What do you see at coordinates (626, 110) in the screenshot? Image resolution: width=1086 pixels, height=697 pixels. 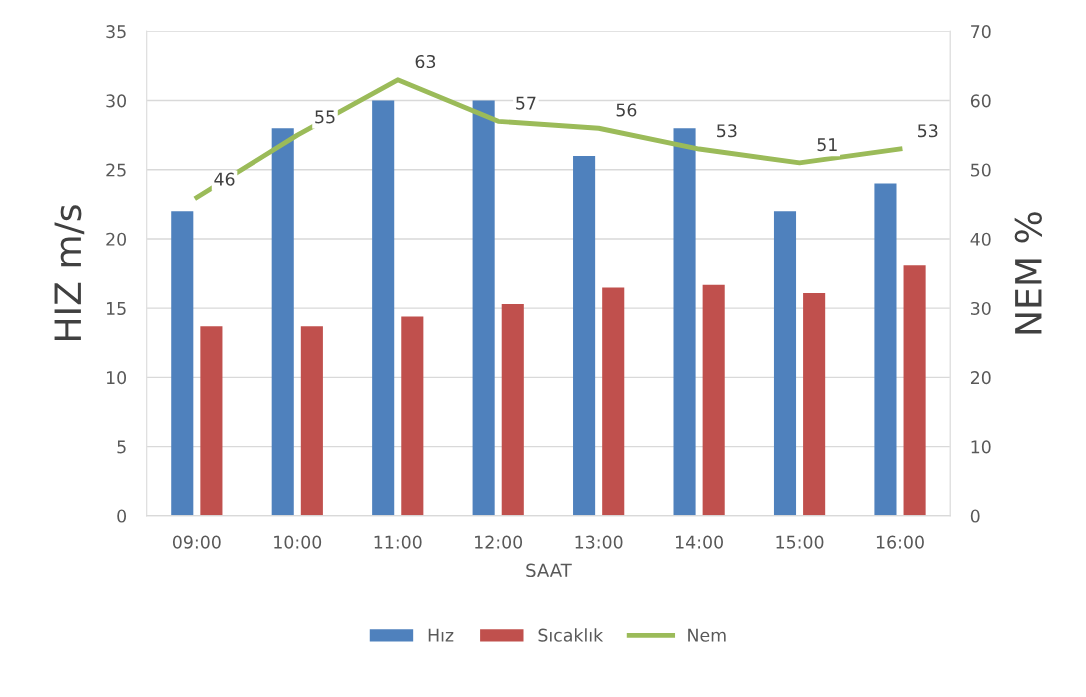 I see `data-label: 56` at bounding box center [626, 110].